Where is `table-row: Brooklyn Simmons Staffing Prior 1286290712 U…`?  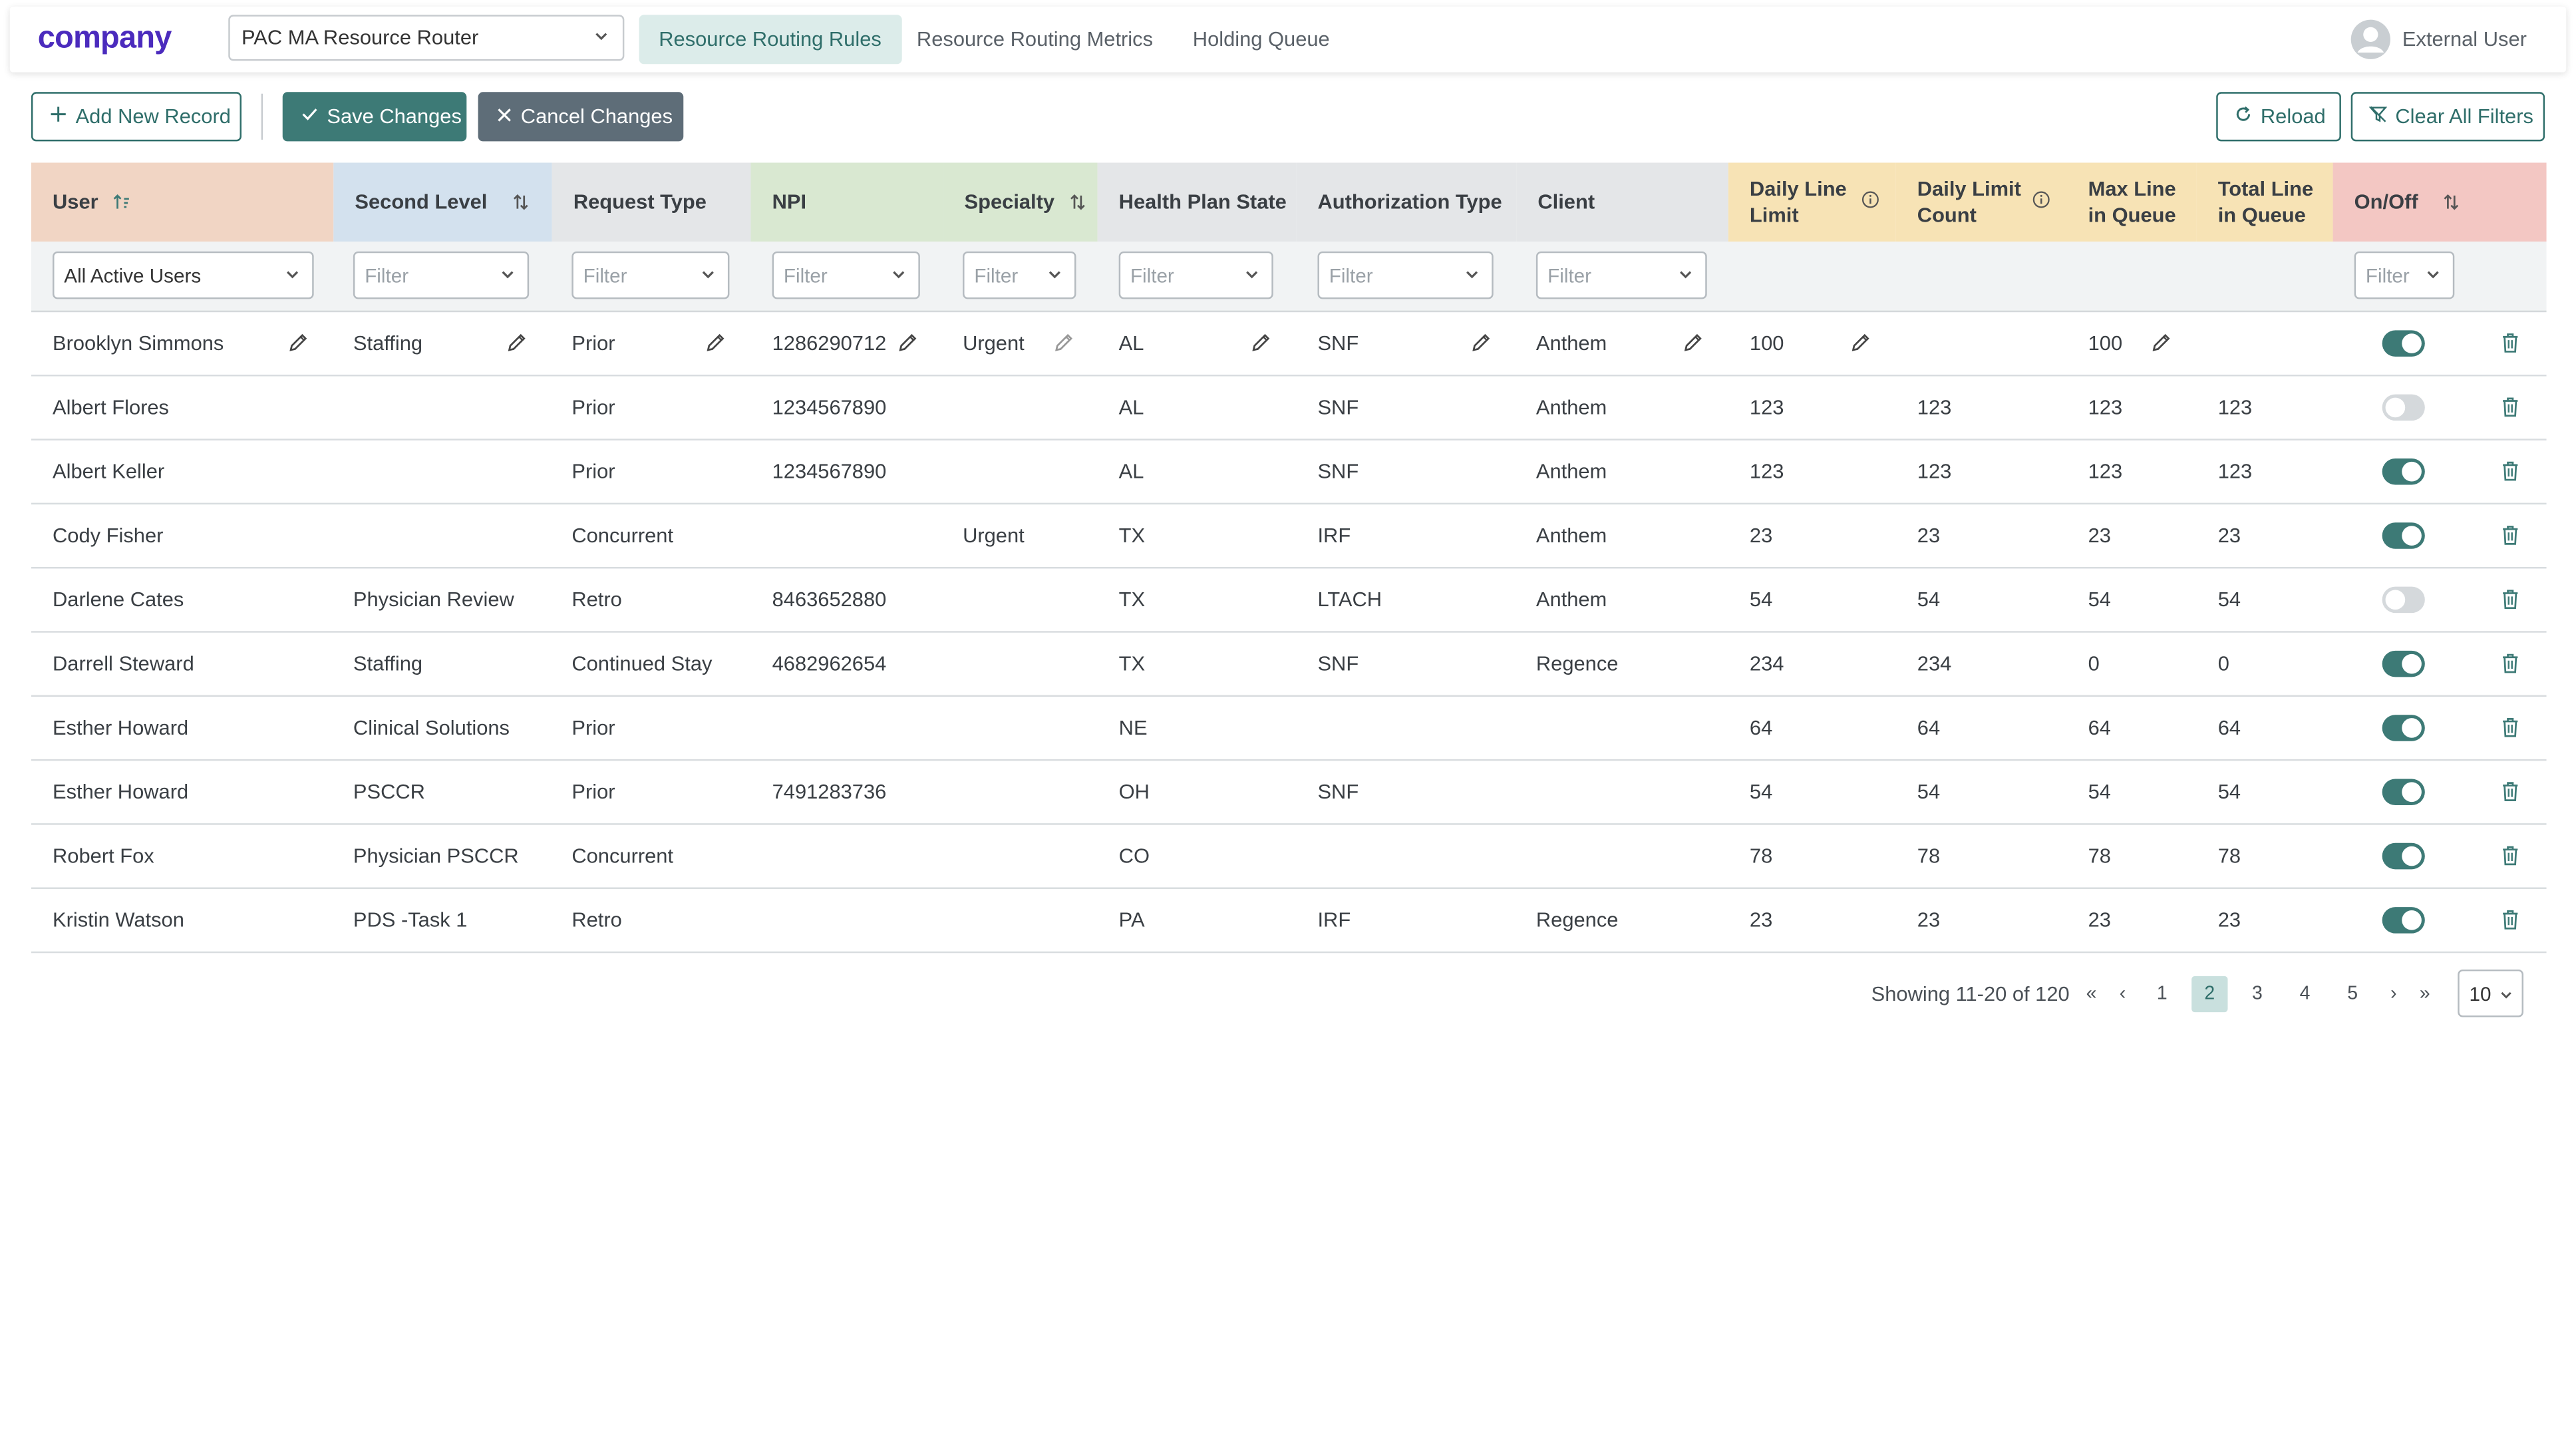
table-row: Brooklyn Simmons Staffing Prior 1286290712 U… is located at coordinates (1289, 344).